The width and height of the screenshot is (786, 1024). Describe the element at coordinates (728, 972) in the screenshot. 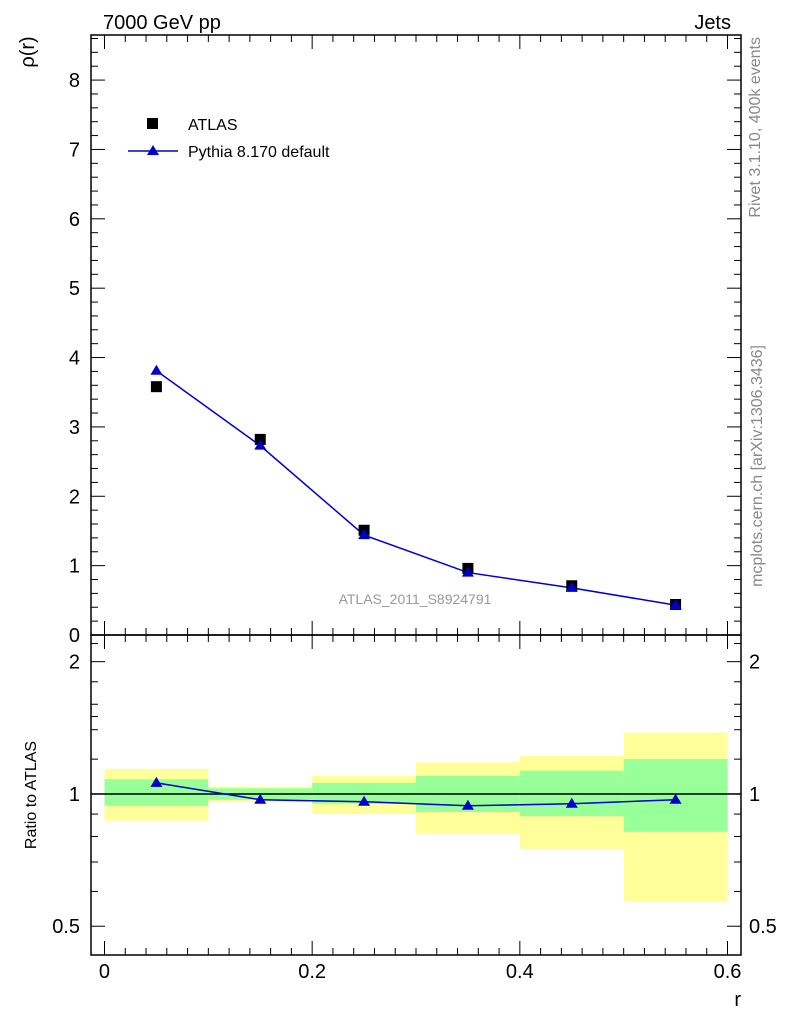

I see `ratio-xtick-label: 0.6` at that location.